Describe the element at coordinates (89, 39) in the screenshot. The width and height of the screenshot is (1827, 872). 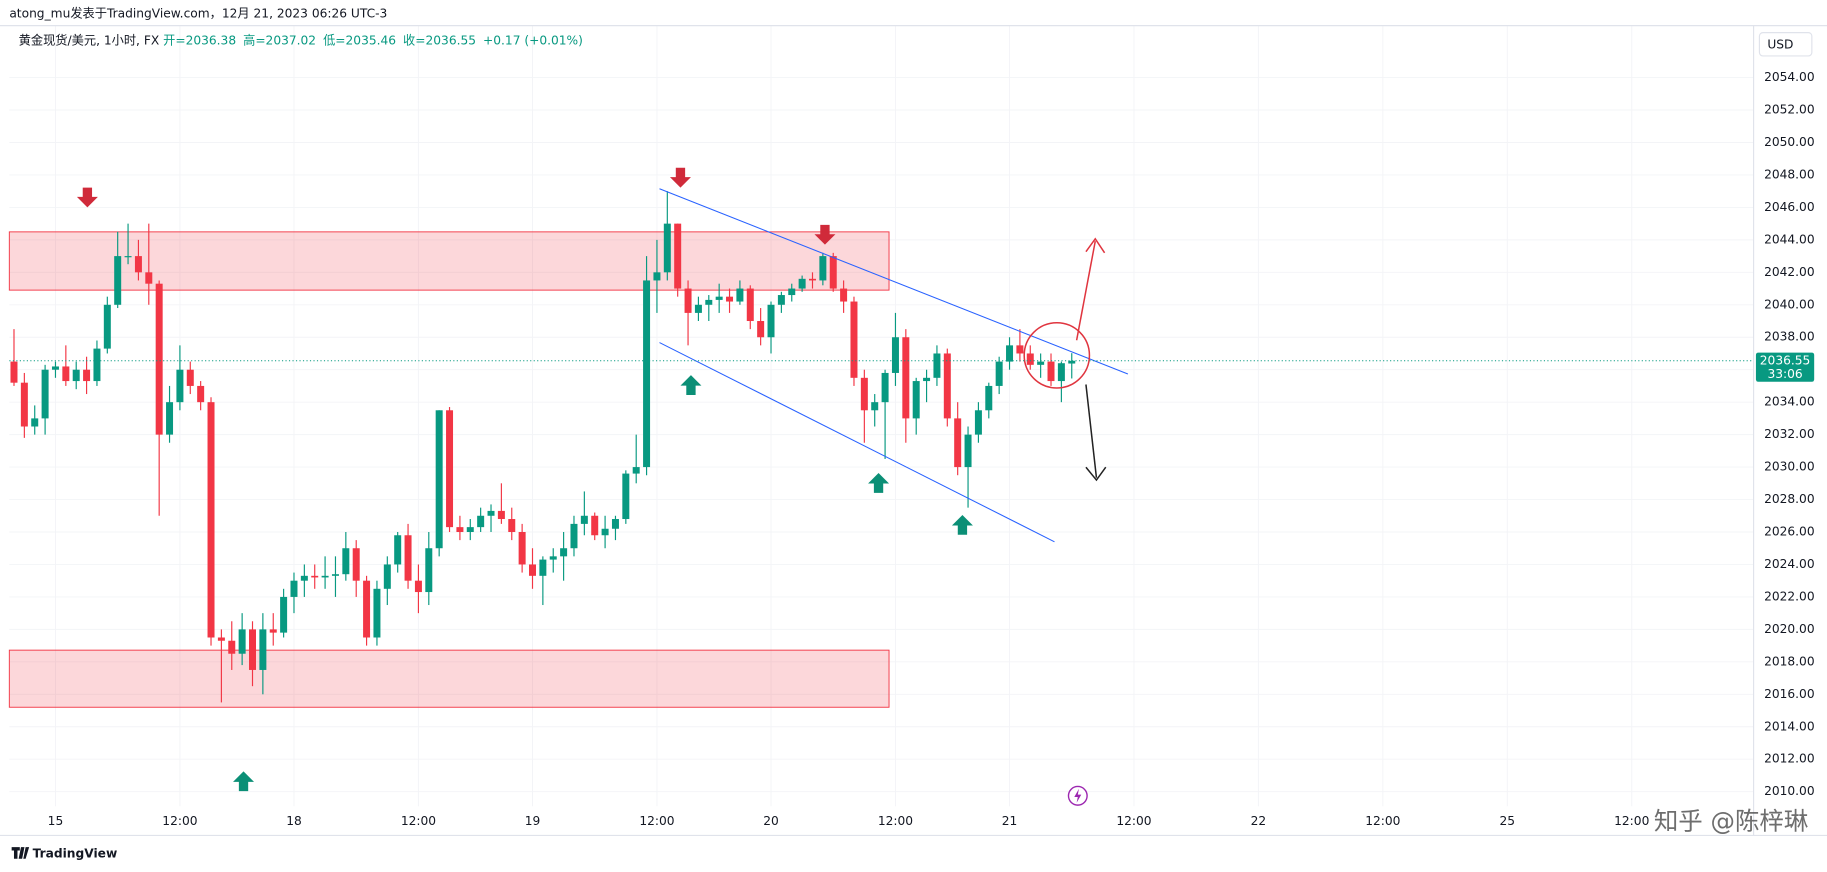
I see `symbol: 黄金现货/美元, 1小时, FX` at that location.